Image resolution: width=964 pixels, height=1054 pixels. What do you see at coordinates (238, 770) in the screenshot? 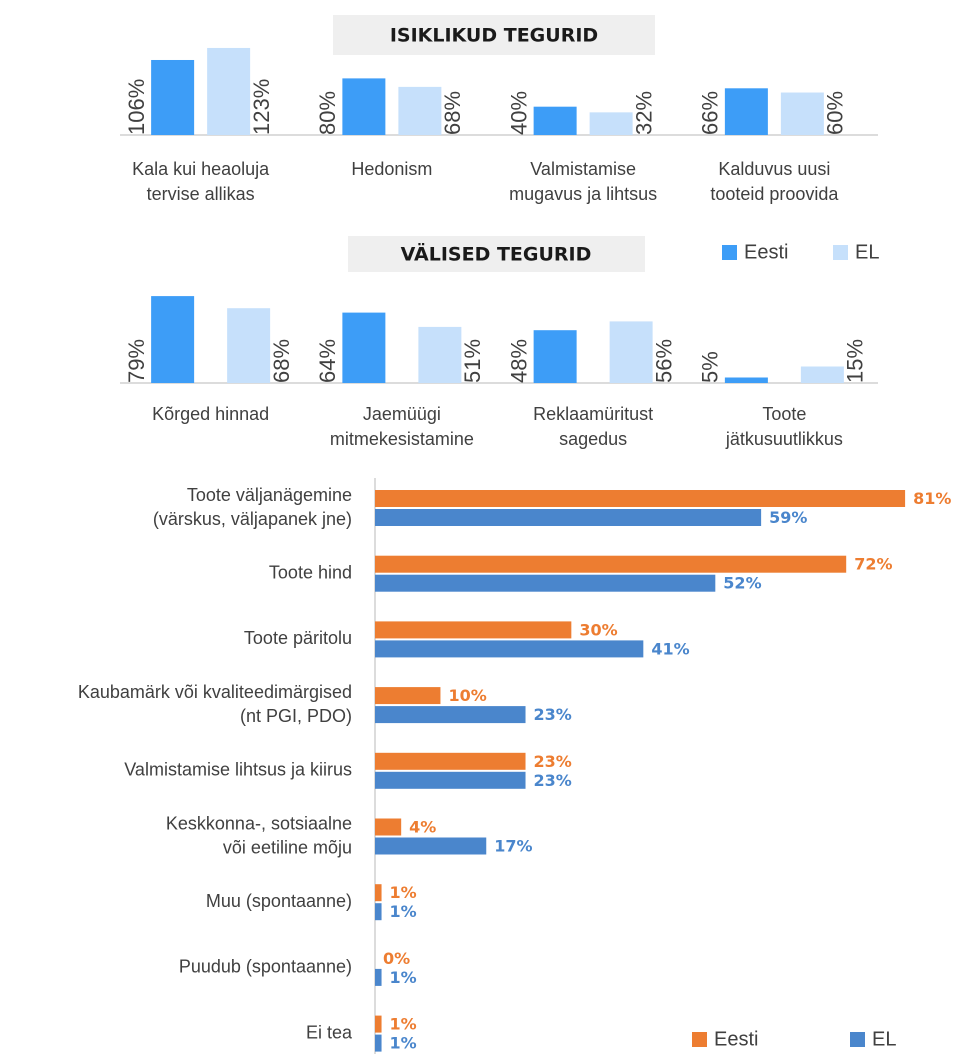
I see `y-tick-label: Valmistamise lihtsus ja kiirus` at bounding box center [238, 770].